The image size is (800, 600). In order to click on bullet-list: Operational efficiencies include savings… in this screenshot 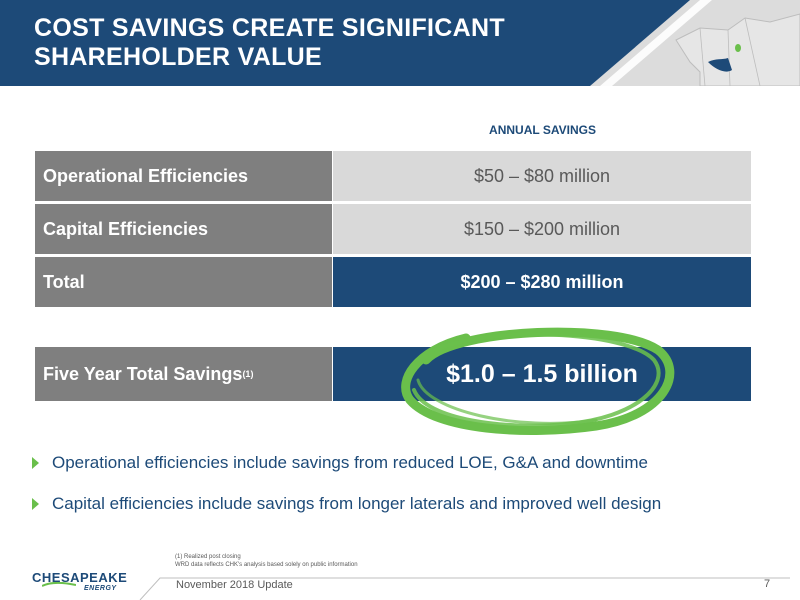, I will do `click(402, 493)`.